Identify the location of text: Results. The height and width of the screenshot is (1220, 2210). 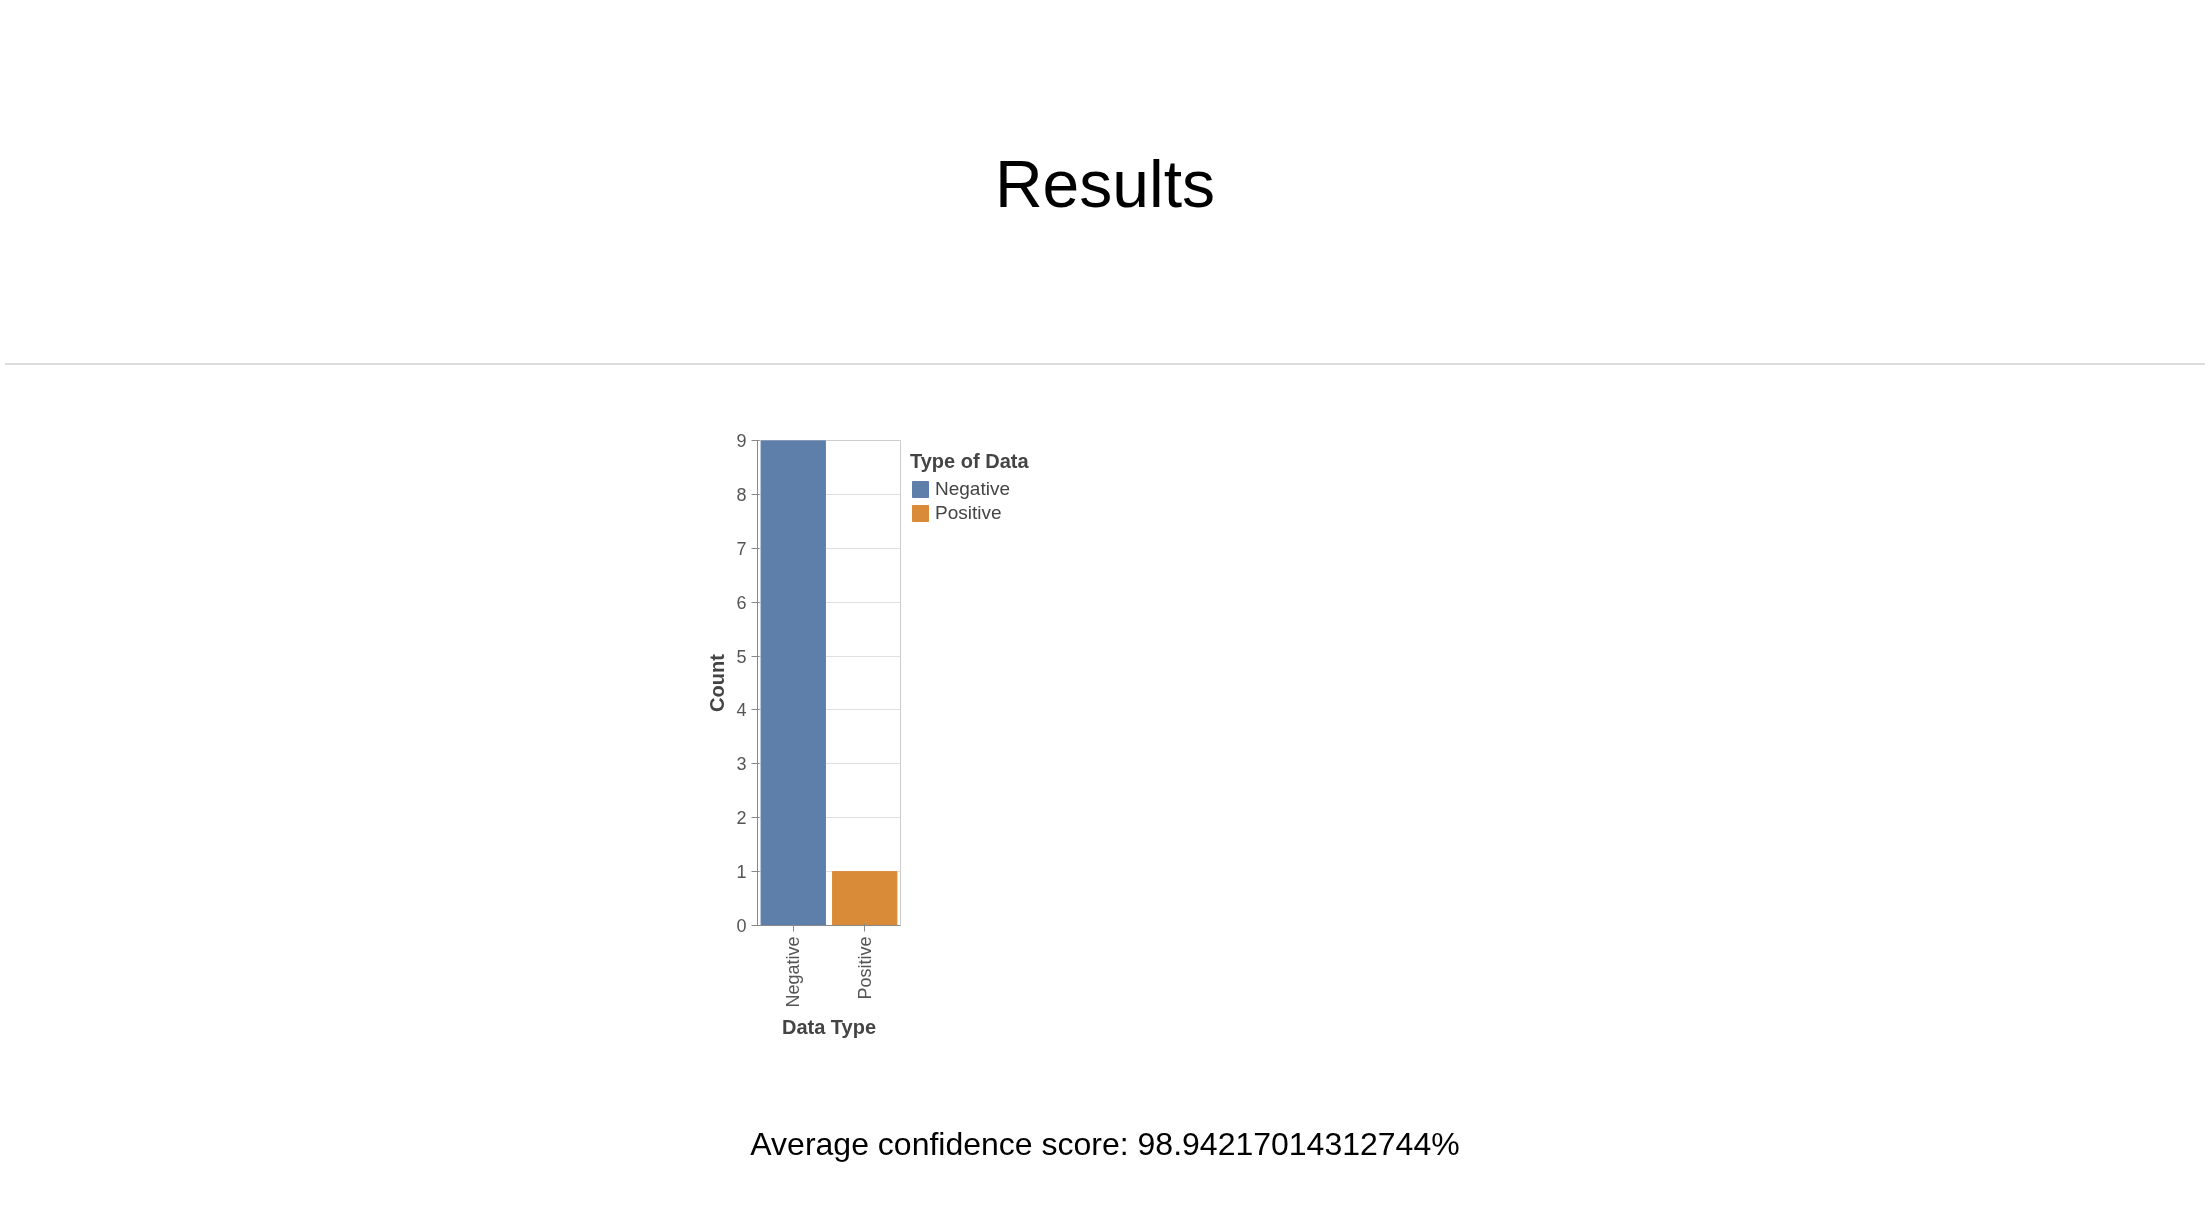
(1105, 184).